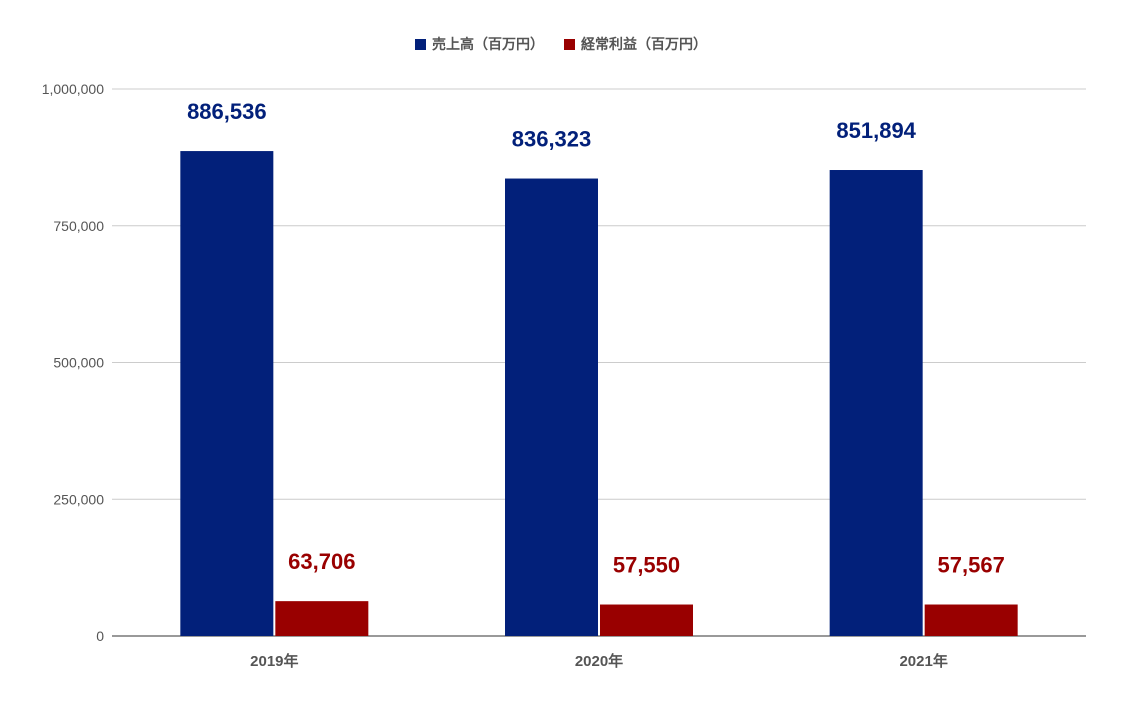  What do you see at coordinates (78, 499) in the screenshot?
I see `y-tick-label: 250,000` at bounding box center [78, 499].